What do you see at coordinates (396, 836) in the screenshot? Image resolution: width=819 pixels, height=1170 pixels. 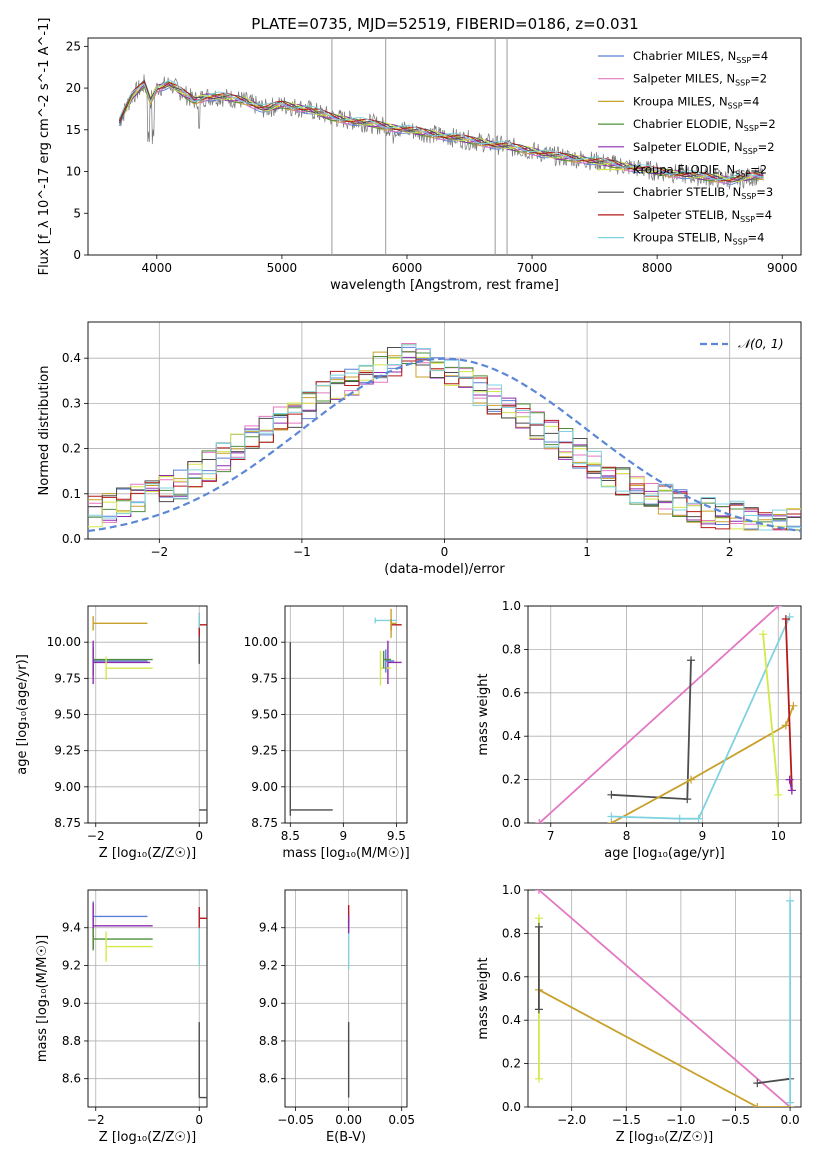 I see `x-tick-label: 9.5` at bounding box center [396, 836].